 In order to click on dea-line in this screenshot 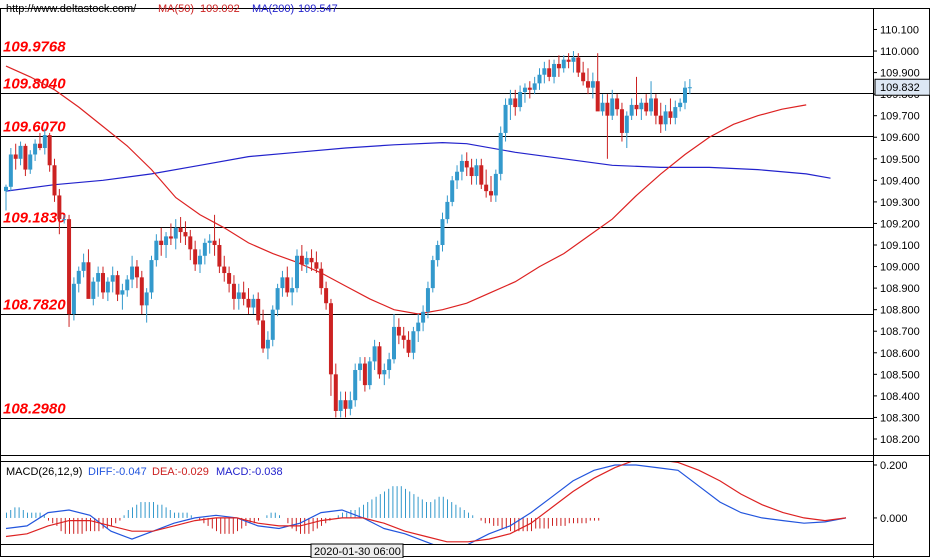, I will do `click(426, 502)`.